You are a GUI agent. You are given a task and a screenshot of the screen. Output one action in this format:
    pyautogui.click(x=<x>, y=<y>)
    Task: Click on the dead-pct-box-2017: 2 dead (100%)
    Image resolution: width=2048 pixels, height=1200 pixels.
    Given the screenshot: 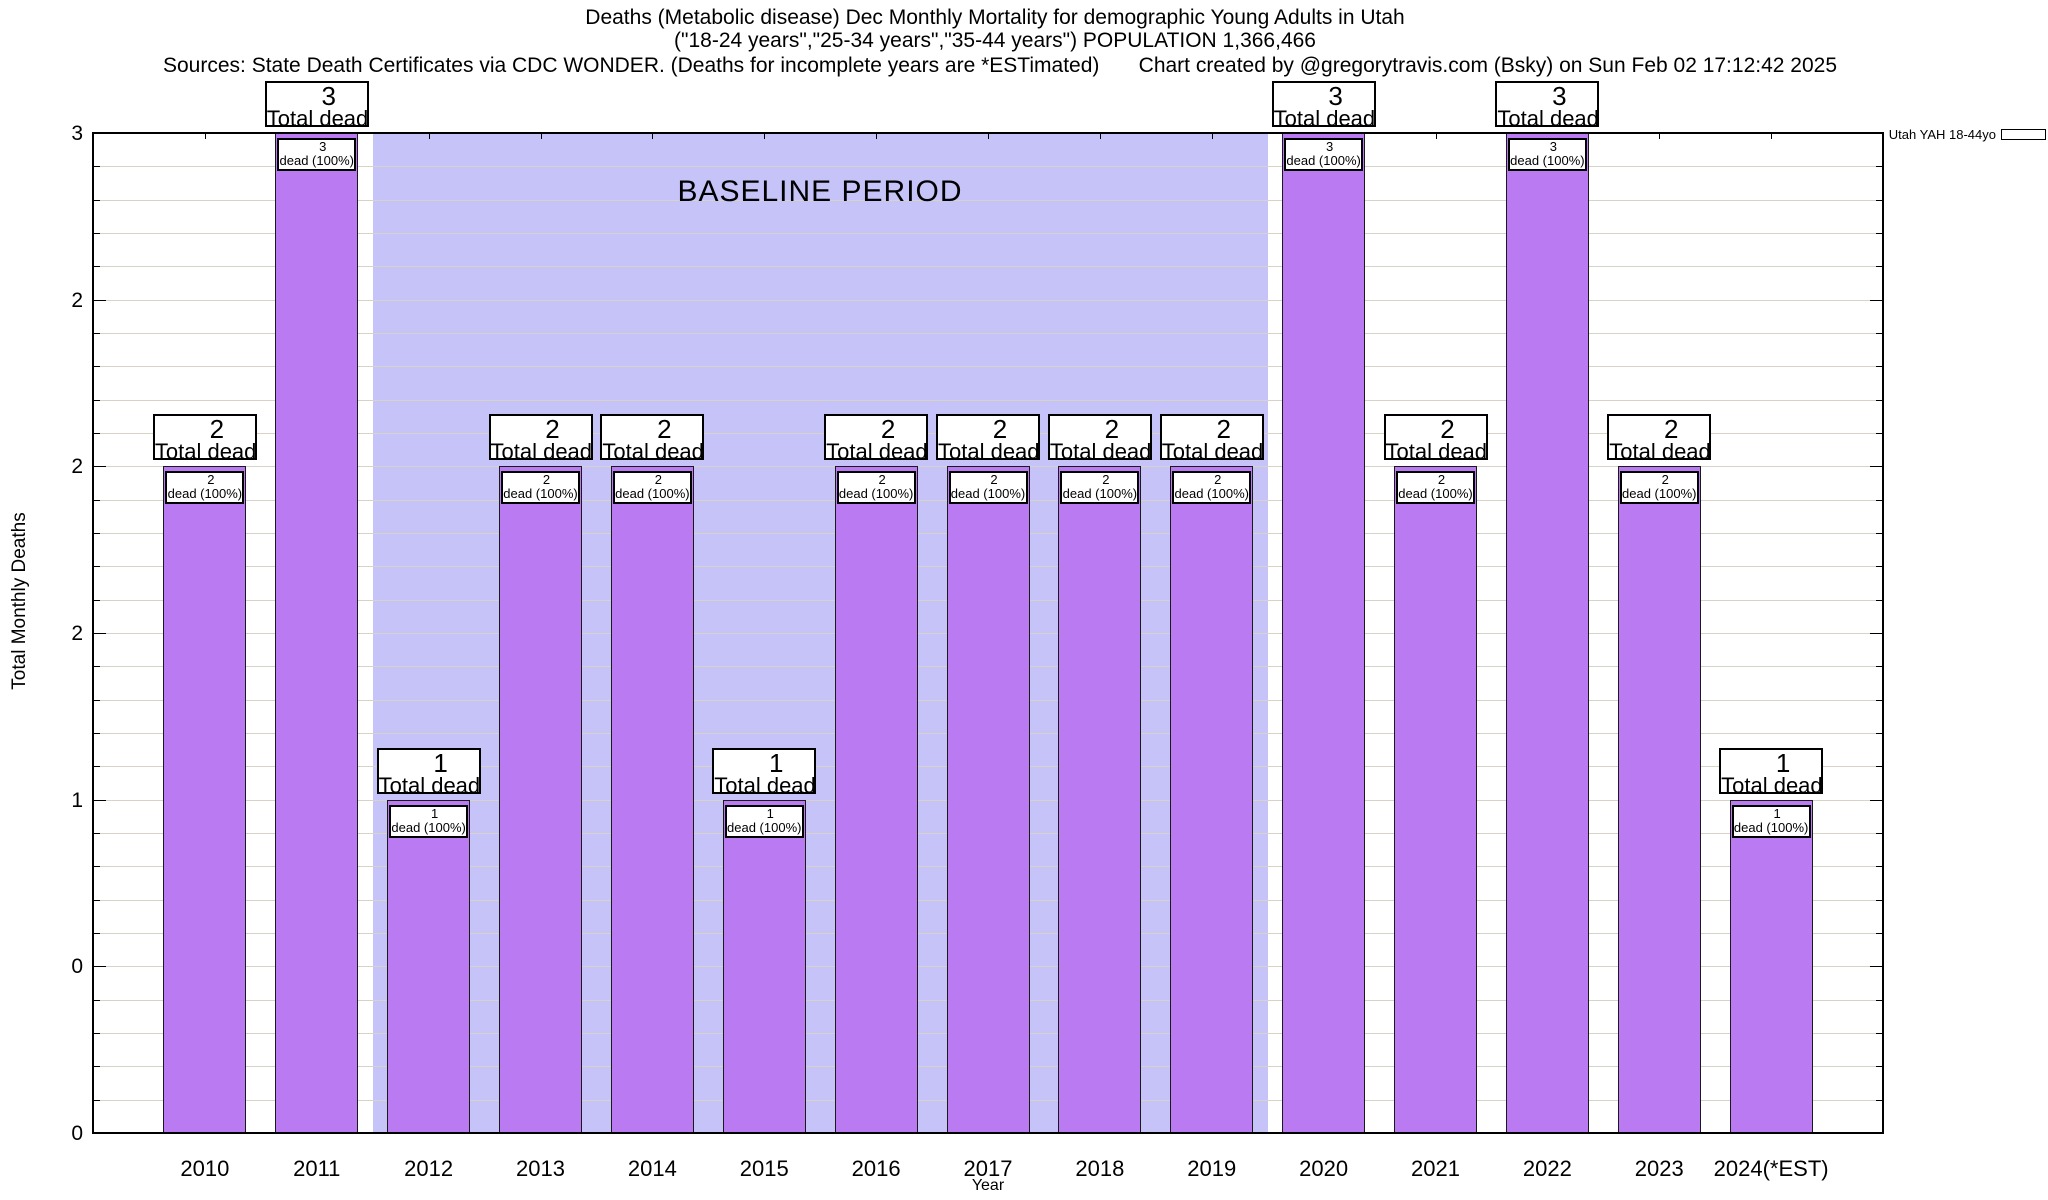 What is the action you would take?
    pyautogui.click(x=988, y=488)
    